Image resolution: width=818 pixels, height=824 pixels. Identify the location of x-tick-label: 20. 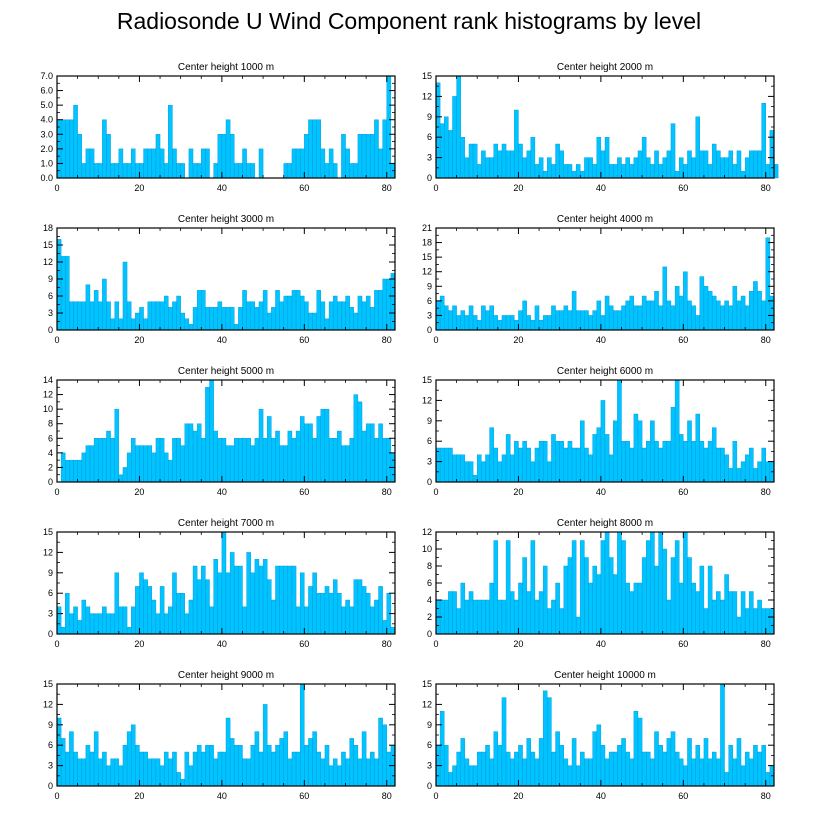
(139, 492).